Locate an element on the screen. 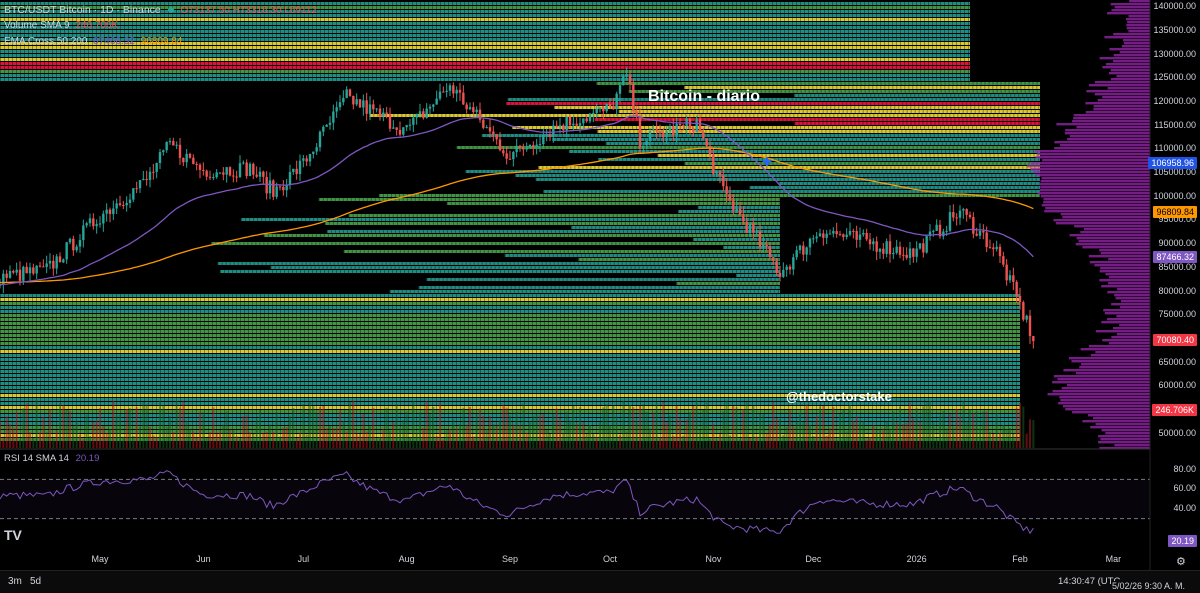  chart-title-annotation: Bitcoin - diario is located at coordinates (704, 97).